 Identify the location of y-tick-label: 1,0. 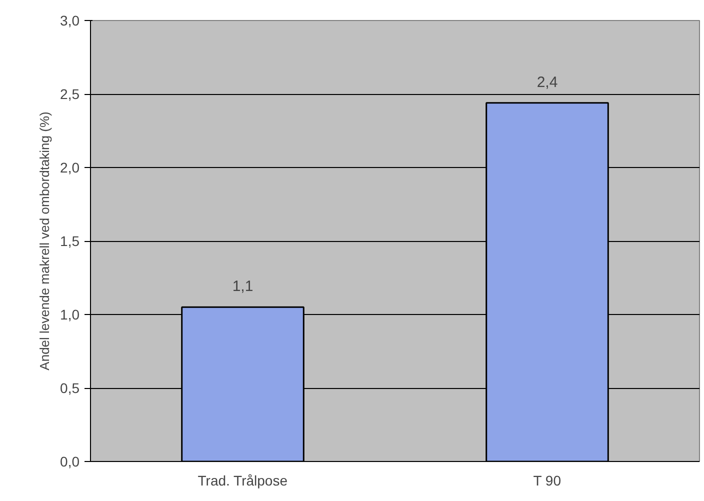
(70, 314).